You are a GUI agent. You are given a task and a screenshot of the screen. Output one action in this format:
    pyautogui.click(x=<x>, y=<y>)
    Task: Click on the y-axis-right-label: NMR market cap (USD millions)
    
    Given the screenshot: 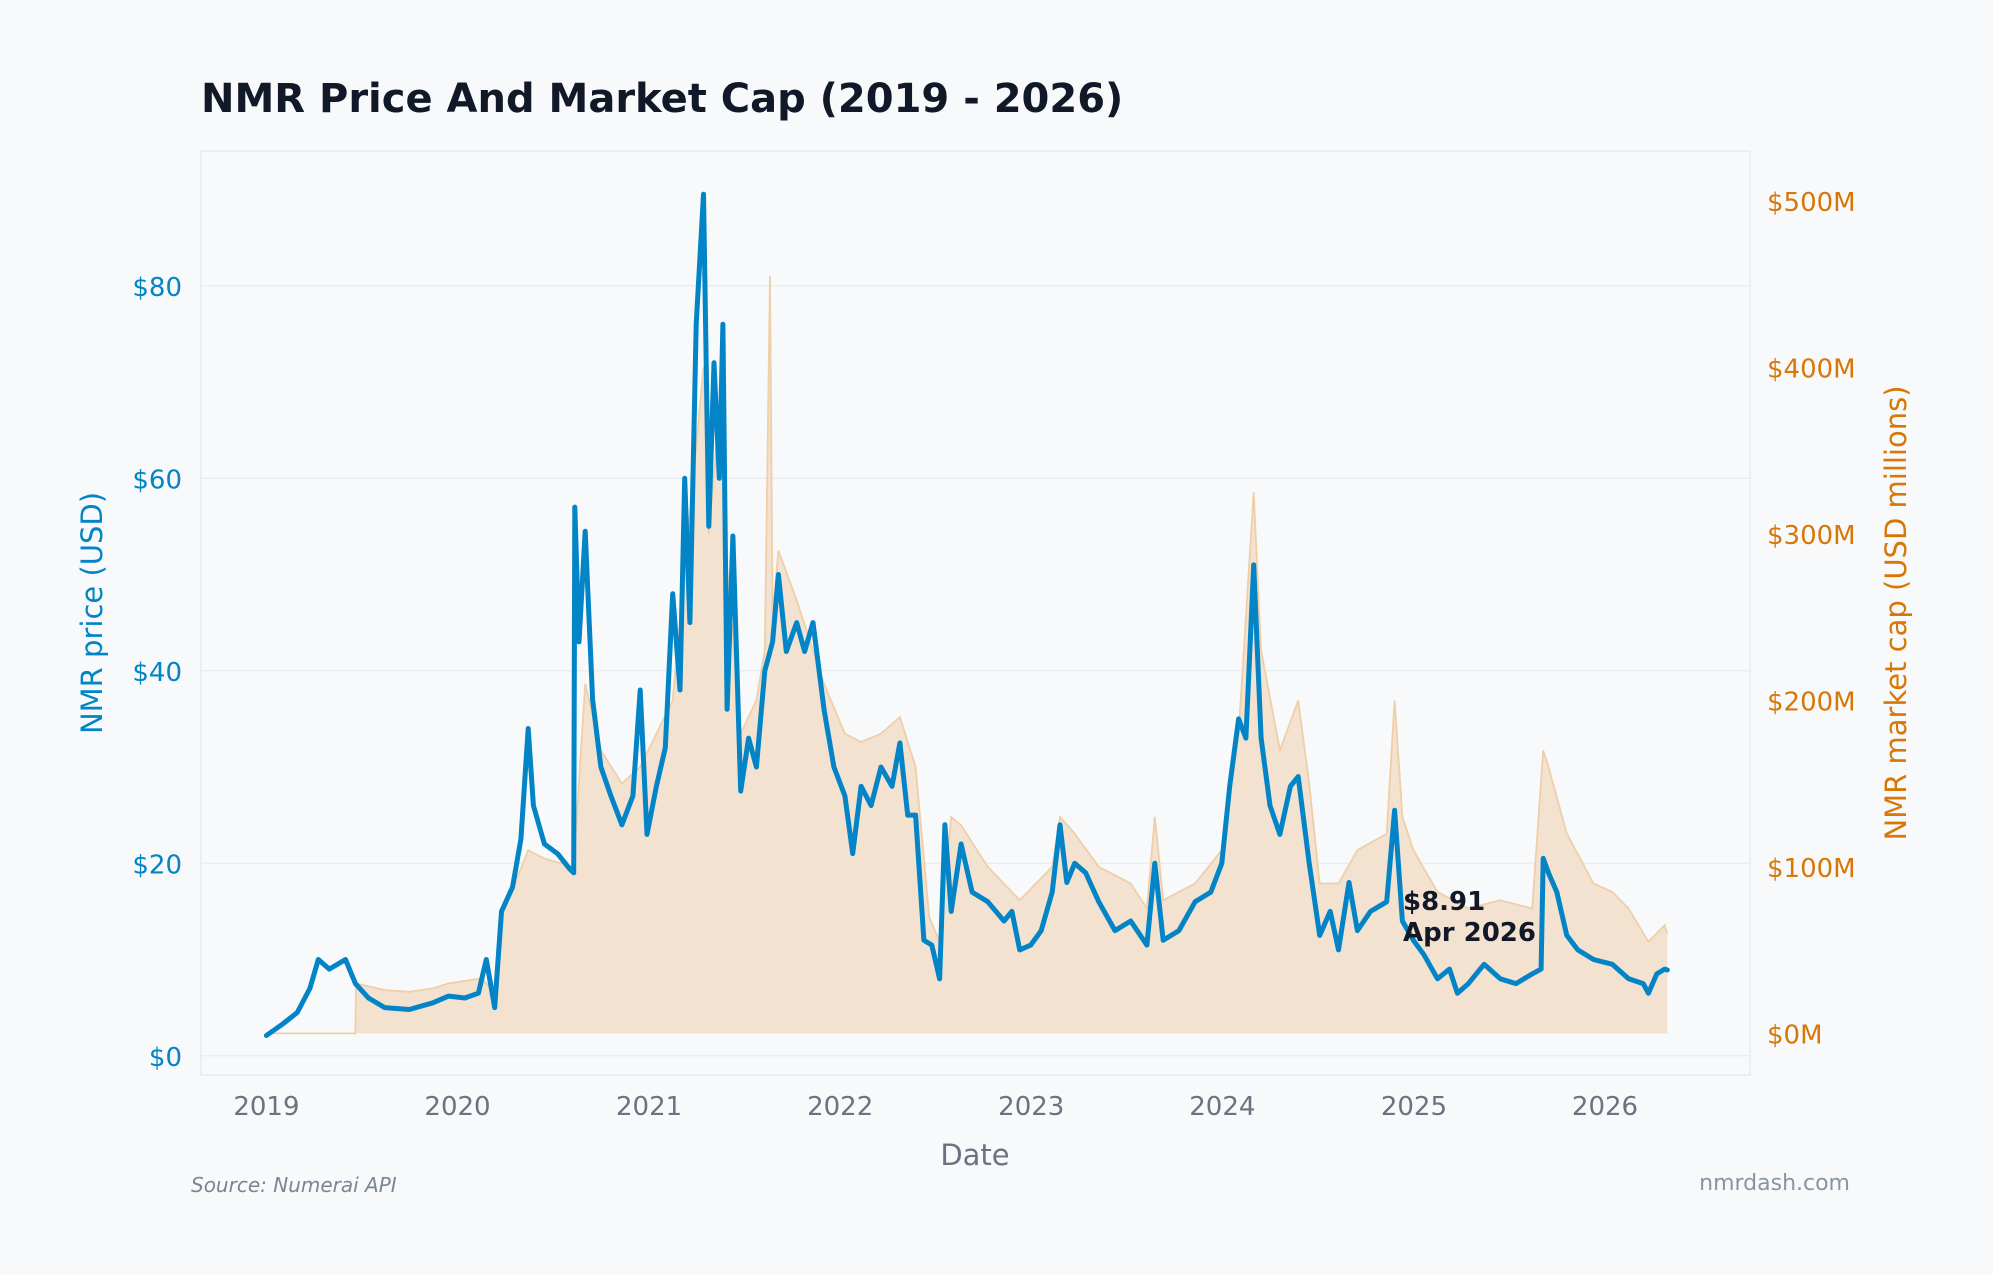 What is the action you would take?
    pyautogui.click(x=1896, y=612)
    